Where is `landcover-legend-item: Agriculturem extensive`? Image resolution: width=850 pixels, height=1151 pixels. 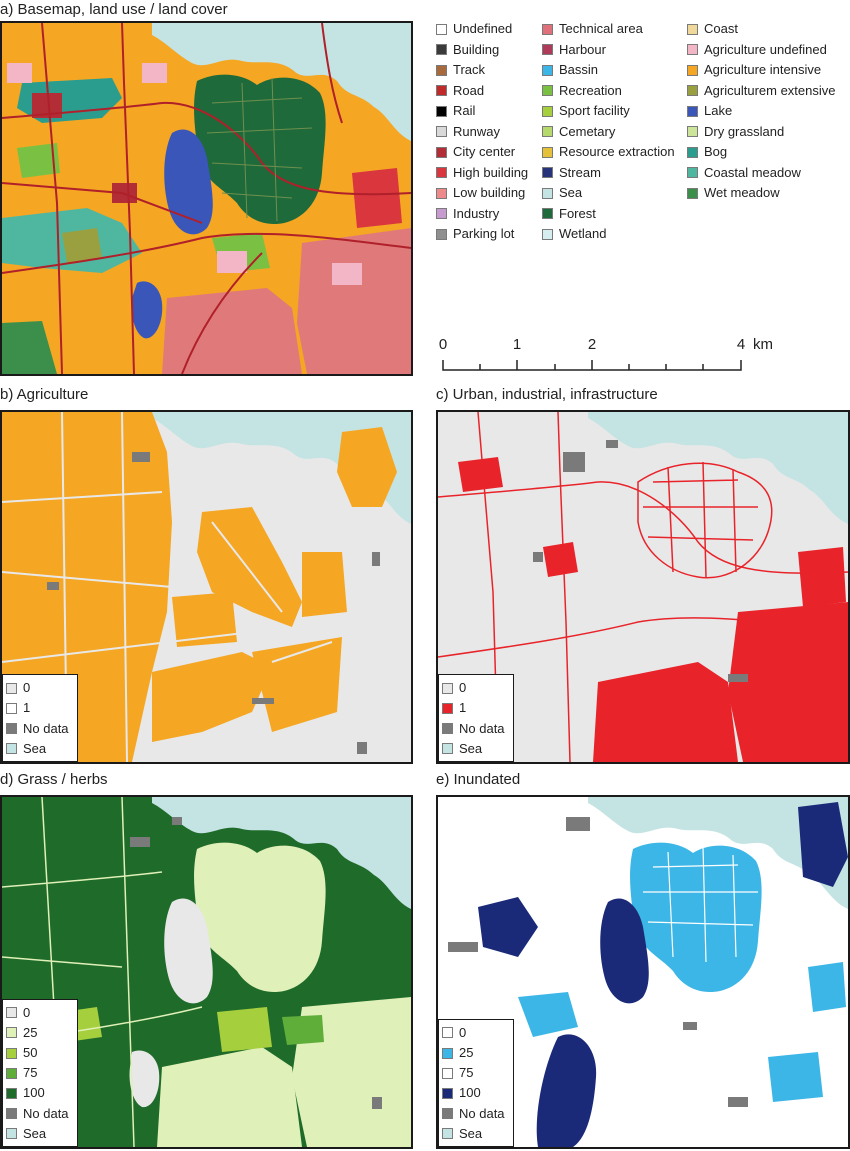 landcover-legend-item: Agriculturem extensive is located at coordinates (761, 91).